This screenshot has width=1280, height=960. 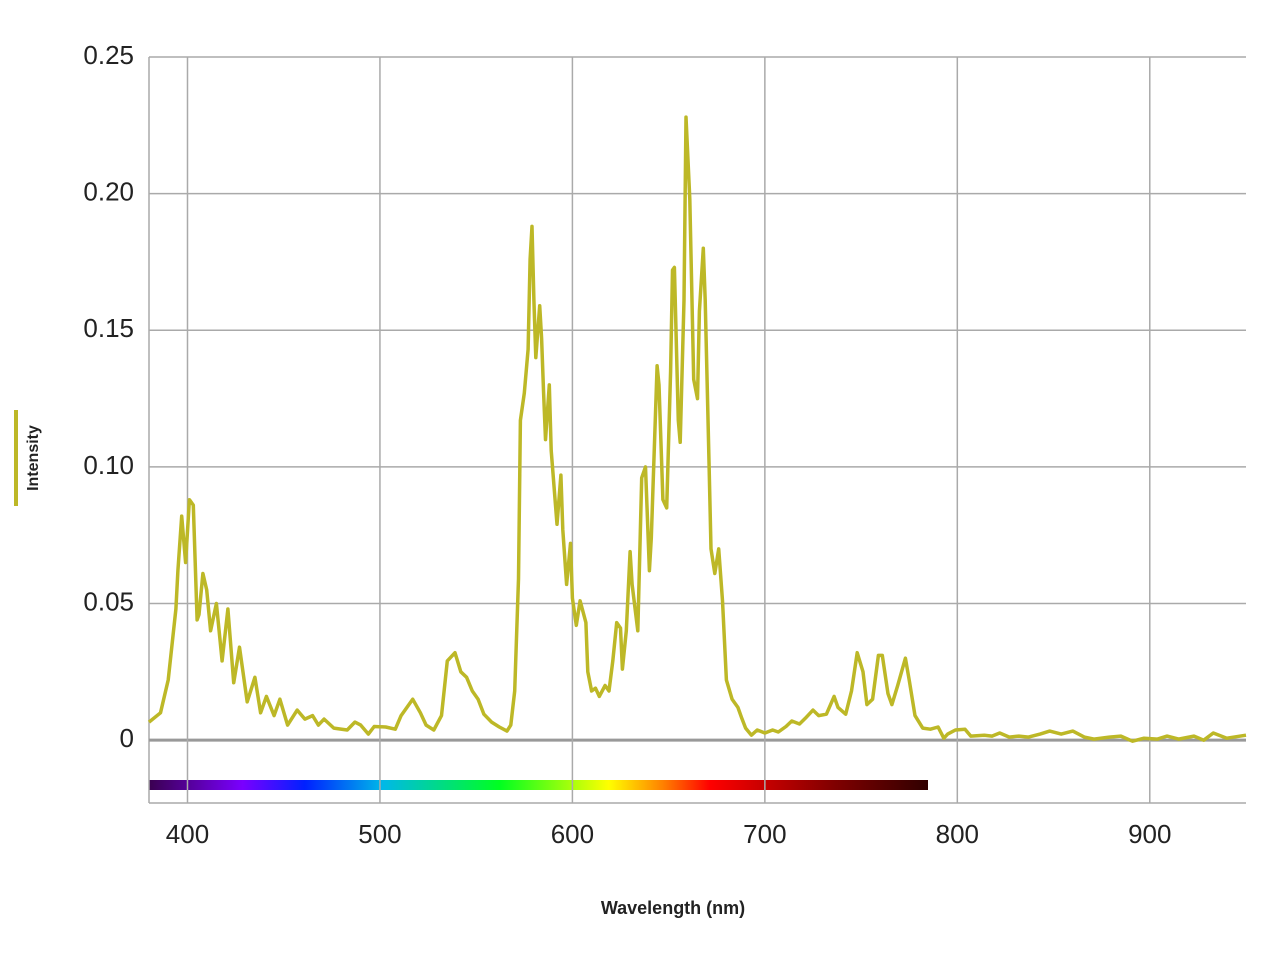 I want to click on x-tick-label: 900, so click(x=1149, y=834).